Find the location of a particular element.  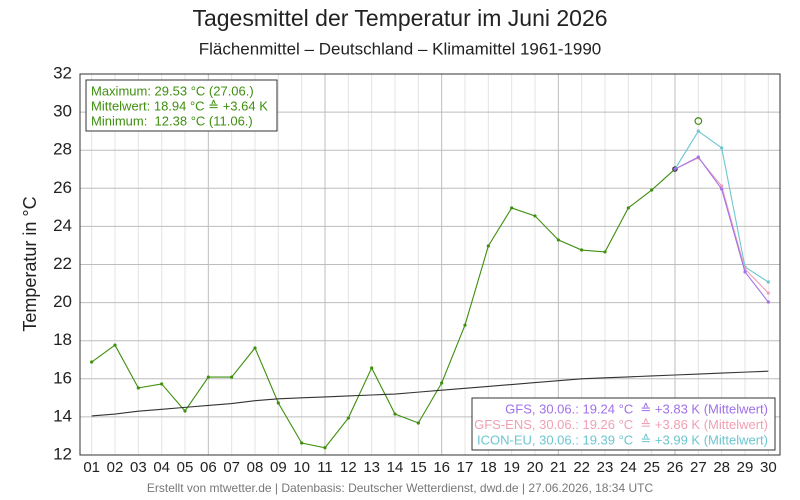

x-tick-label: 28 is located at coordinates (721, 467).